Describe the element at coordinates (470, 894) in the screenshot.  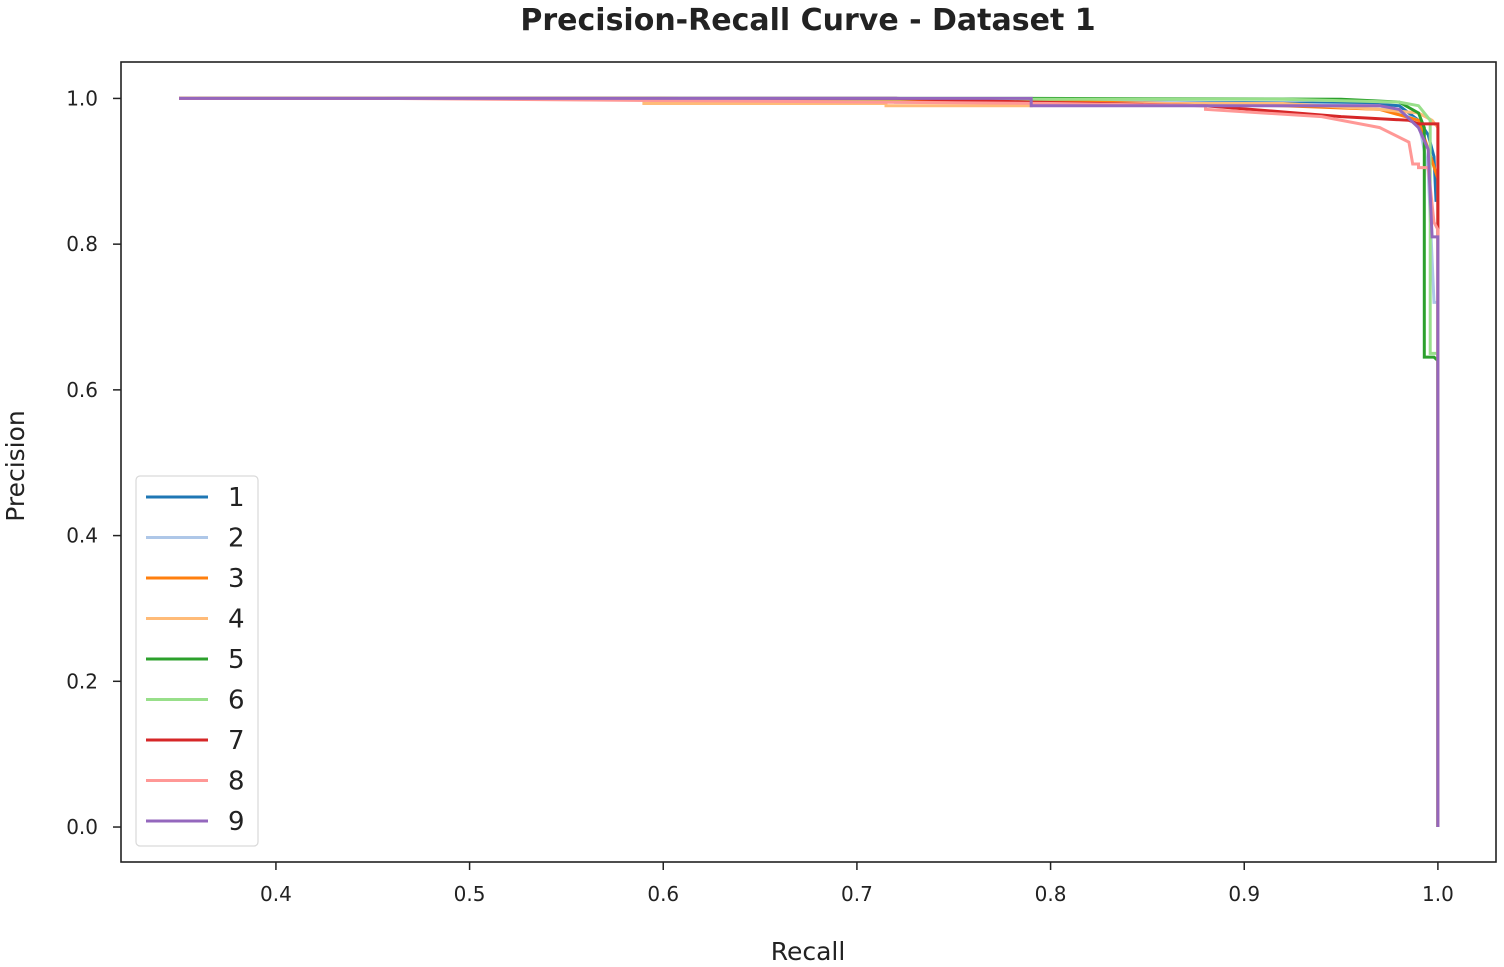
I see `x-tick-label: 0.5` at that location.